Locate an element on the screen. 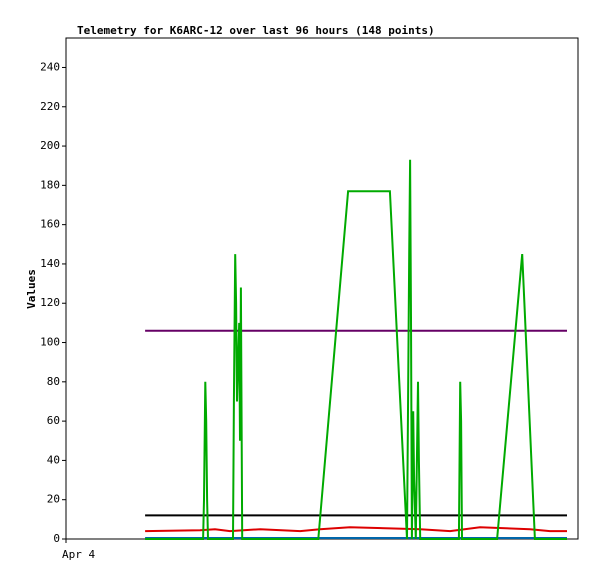 Image resolution: width=597 pixels, height=579 pixels. y-tick-label: 240 is located at coordinates (50, 66).